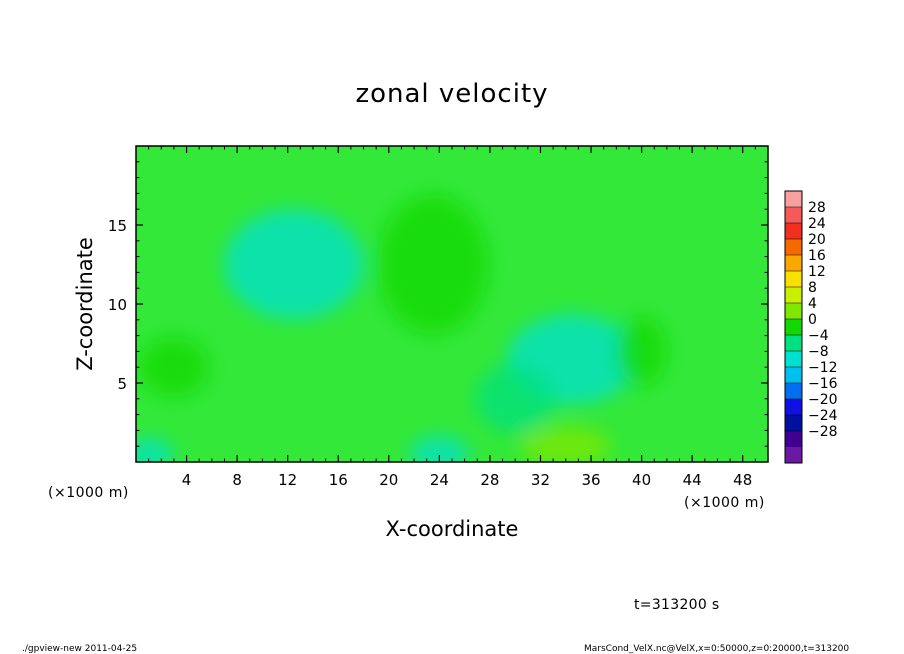 This screenshot has height=654, width=904. I want to click on colorbar-label: −12, so click(823, 368).